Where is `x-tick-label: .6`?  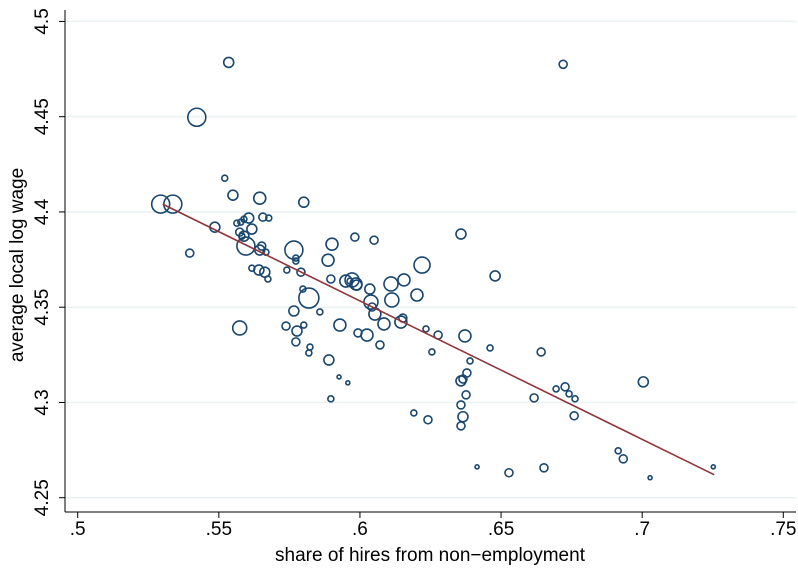
x-tick-label: .6 is located at coordinates (360, 529).